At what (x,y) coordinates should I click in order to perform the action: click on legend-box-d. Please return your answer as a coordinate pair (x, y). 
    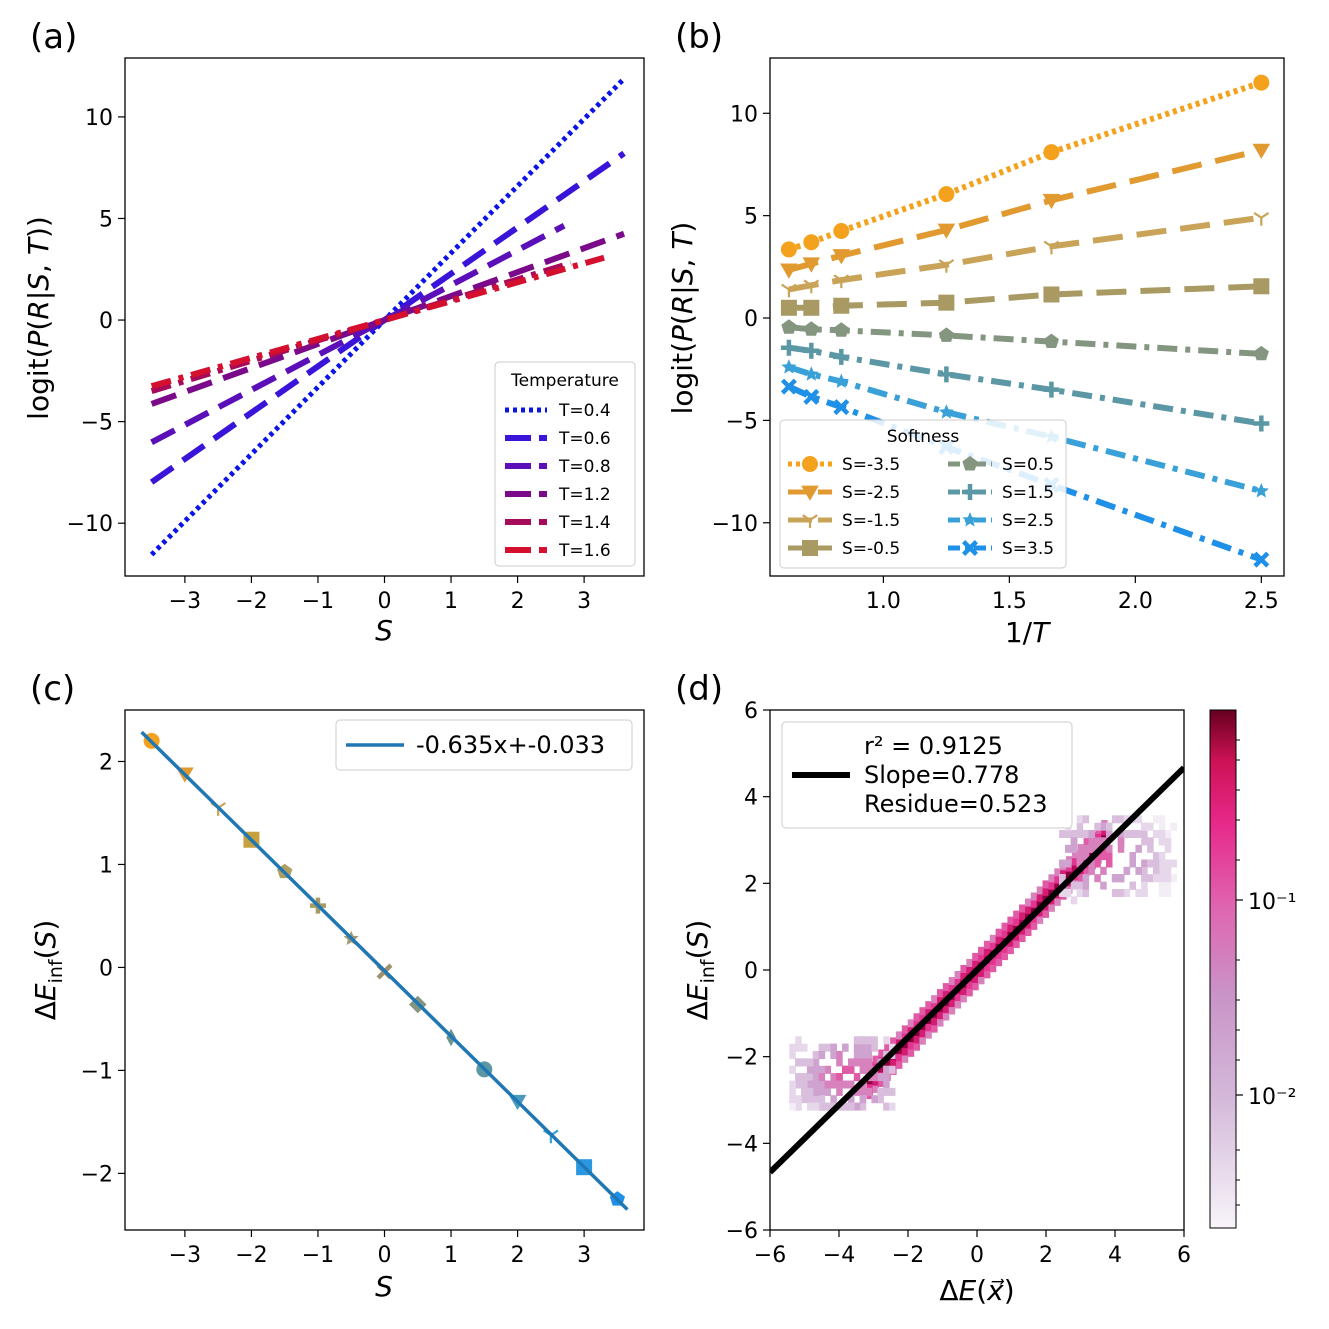
    Looking at the image, I should click on (927, 775).